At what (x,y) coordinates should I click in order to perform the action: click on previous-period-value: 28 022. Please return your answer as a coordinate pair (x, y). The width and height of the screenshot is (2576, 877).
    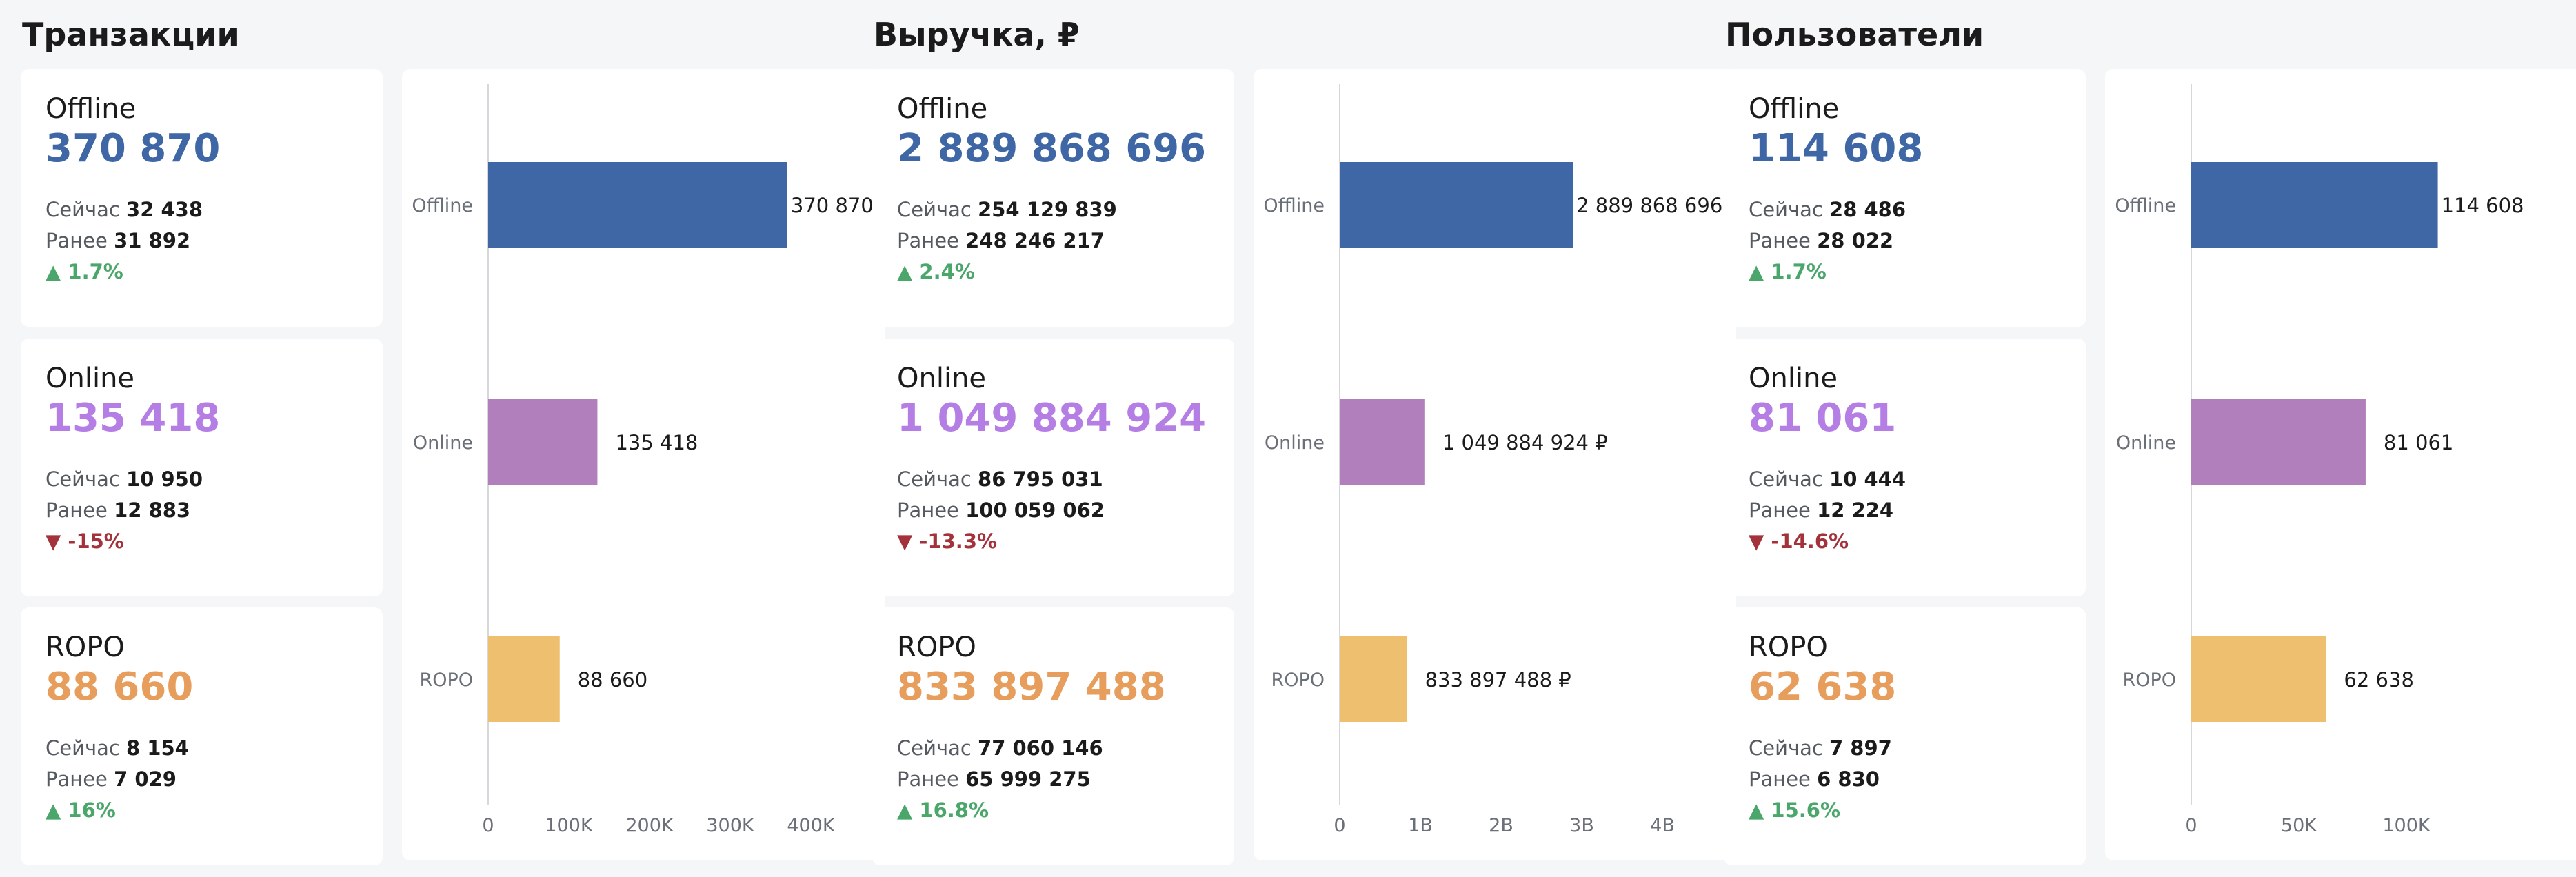
    Looking at the image, I should click on (1855, 240).